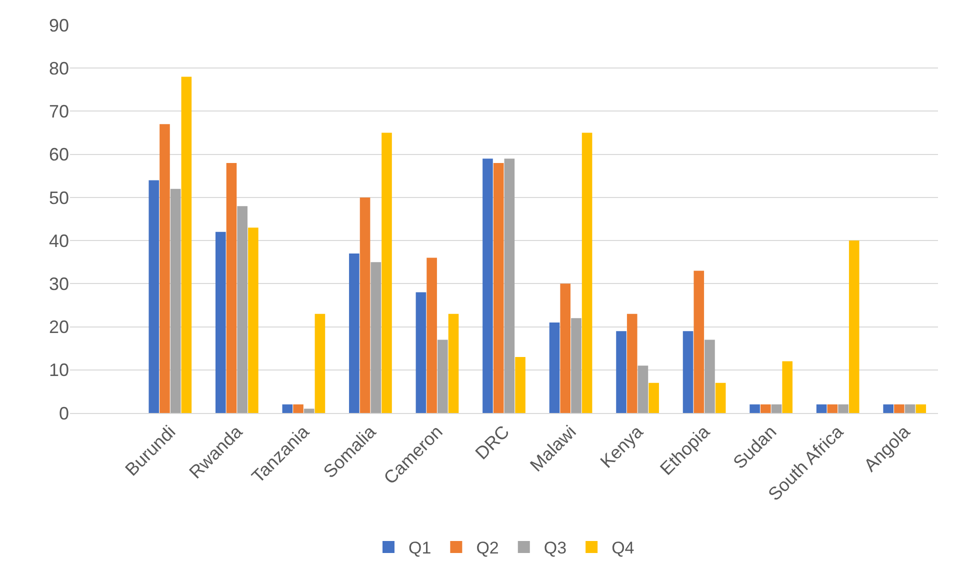  Describe the element at coordinates (58, 284) in the screenshot. I see `y-tick-label: 30` at that location.